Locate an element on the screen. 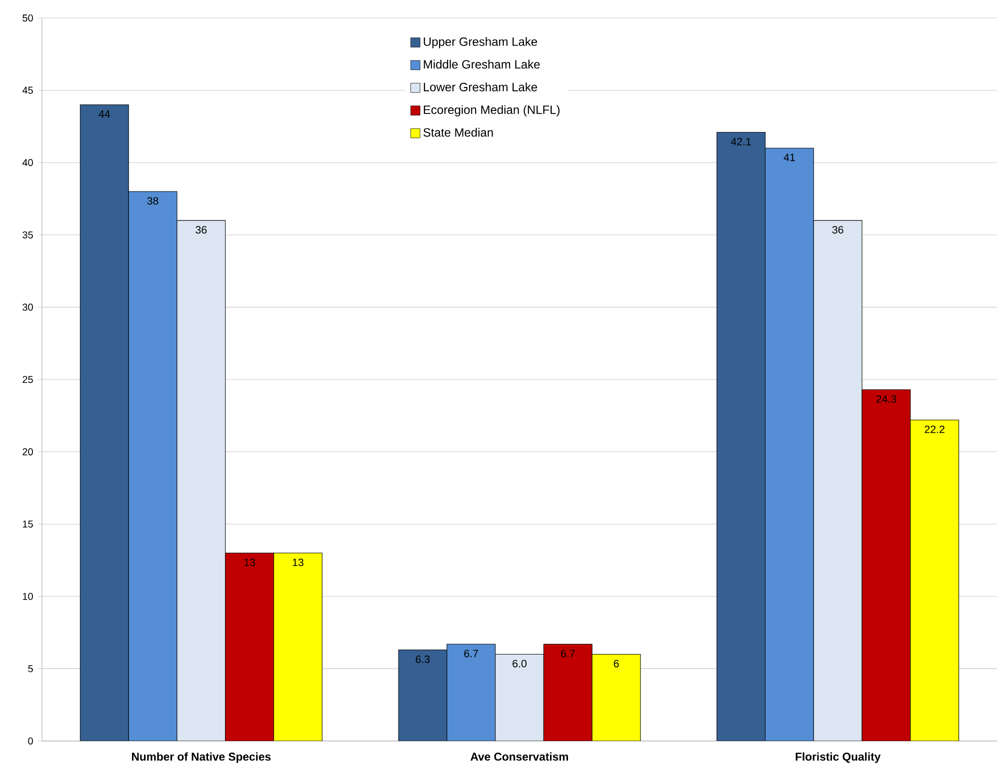  y-tick-label: 15 is located at coordinates (27, 524).